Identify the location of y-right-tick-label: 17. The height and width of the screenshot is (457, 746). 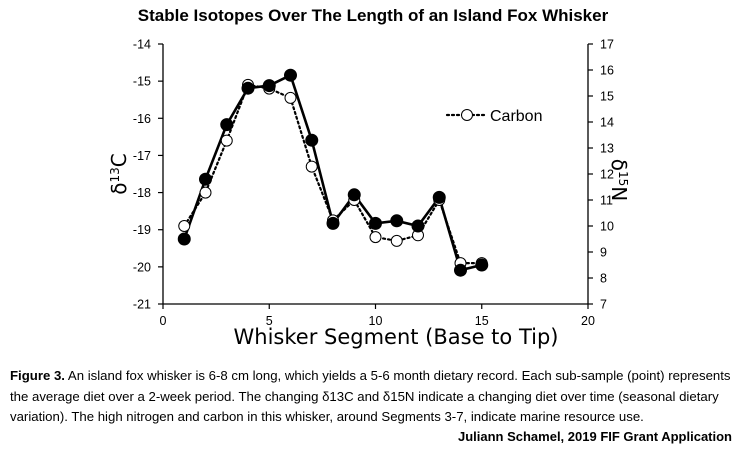
(607, 45).